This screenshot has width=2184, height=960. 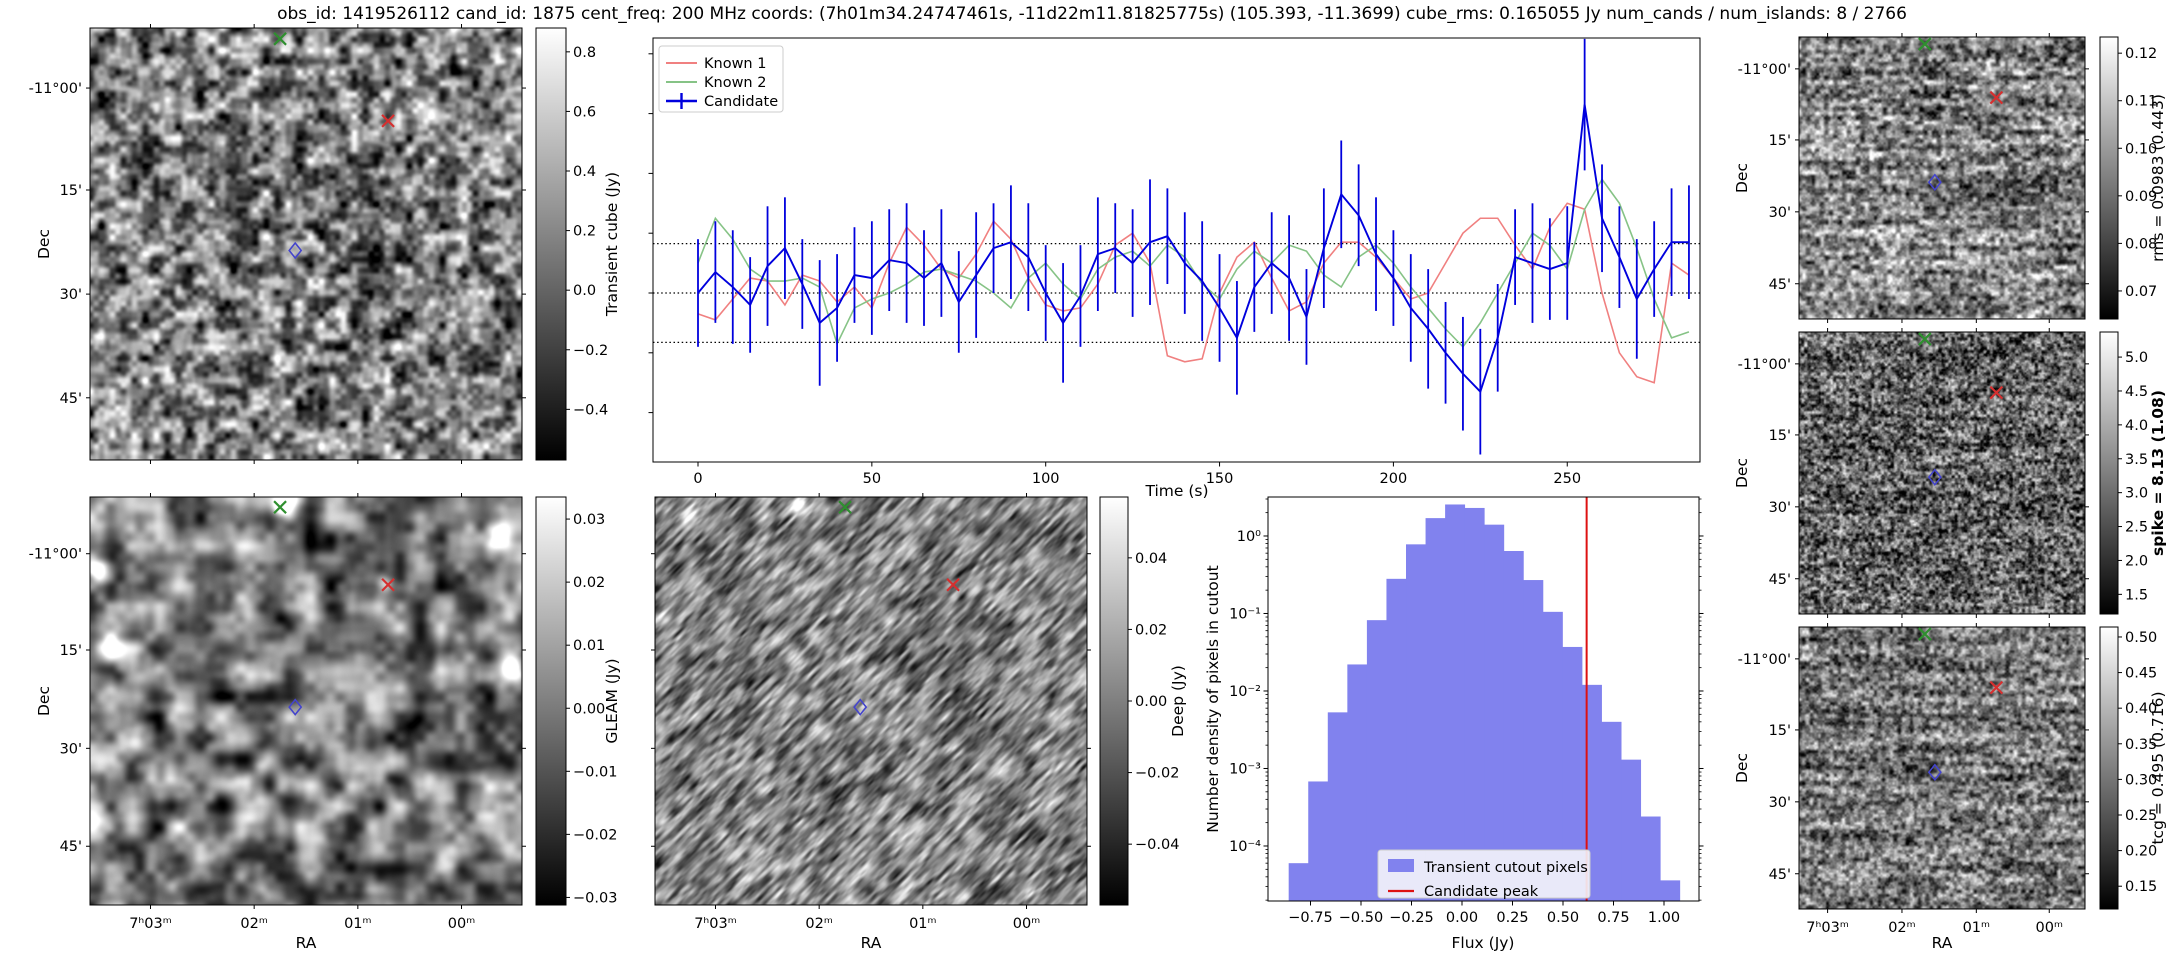 I want to click on histogram-xtick-label: 1.00, so click(x=1664, y=918).